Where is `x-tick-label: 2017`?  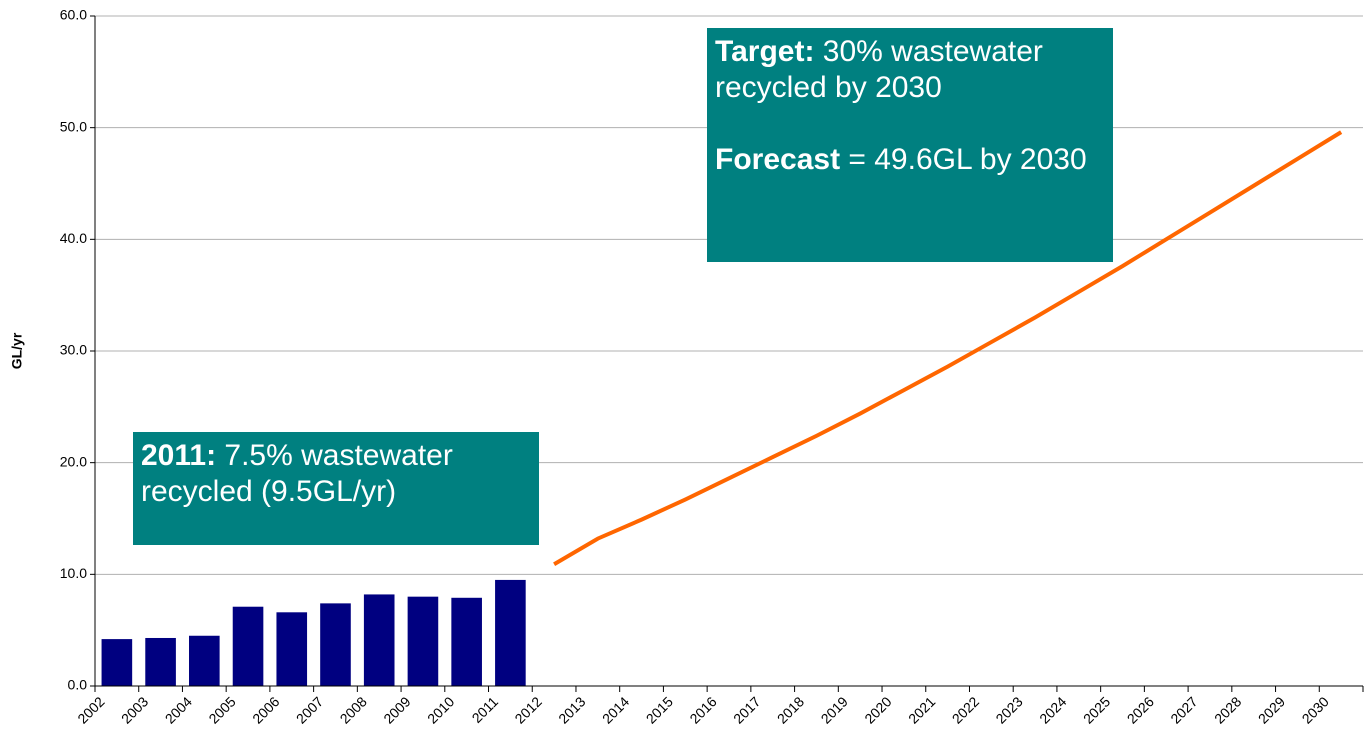
x-tick-label: 2017 is located at coordinates (746, 709).